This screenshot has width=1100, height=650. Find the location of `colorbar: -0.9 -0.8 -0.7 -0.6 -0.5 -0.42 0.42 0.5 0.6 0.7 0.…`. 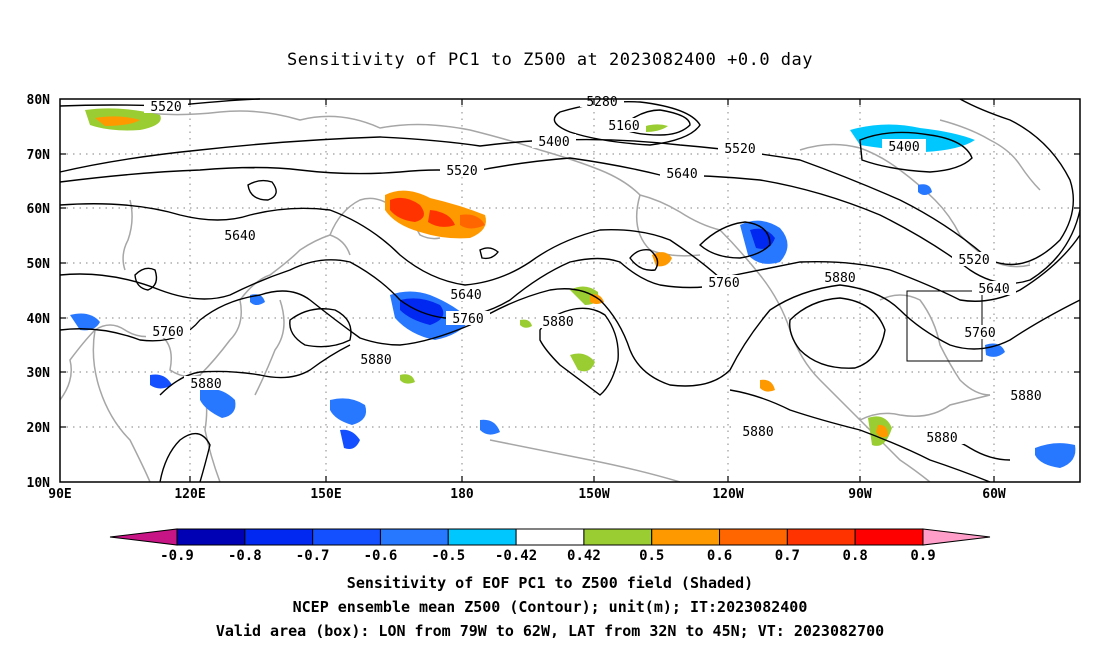

colorbar: -0.9 -0.8 -0.7 -0.6 -0.5 -0.42 0.42 0.5 0.6 0.7 0.… is located at coordinates (550, 546).